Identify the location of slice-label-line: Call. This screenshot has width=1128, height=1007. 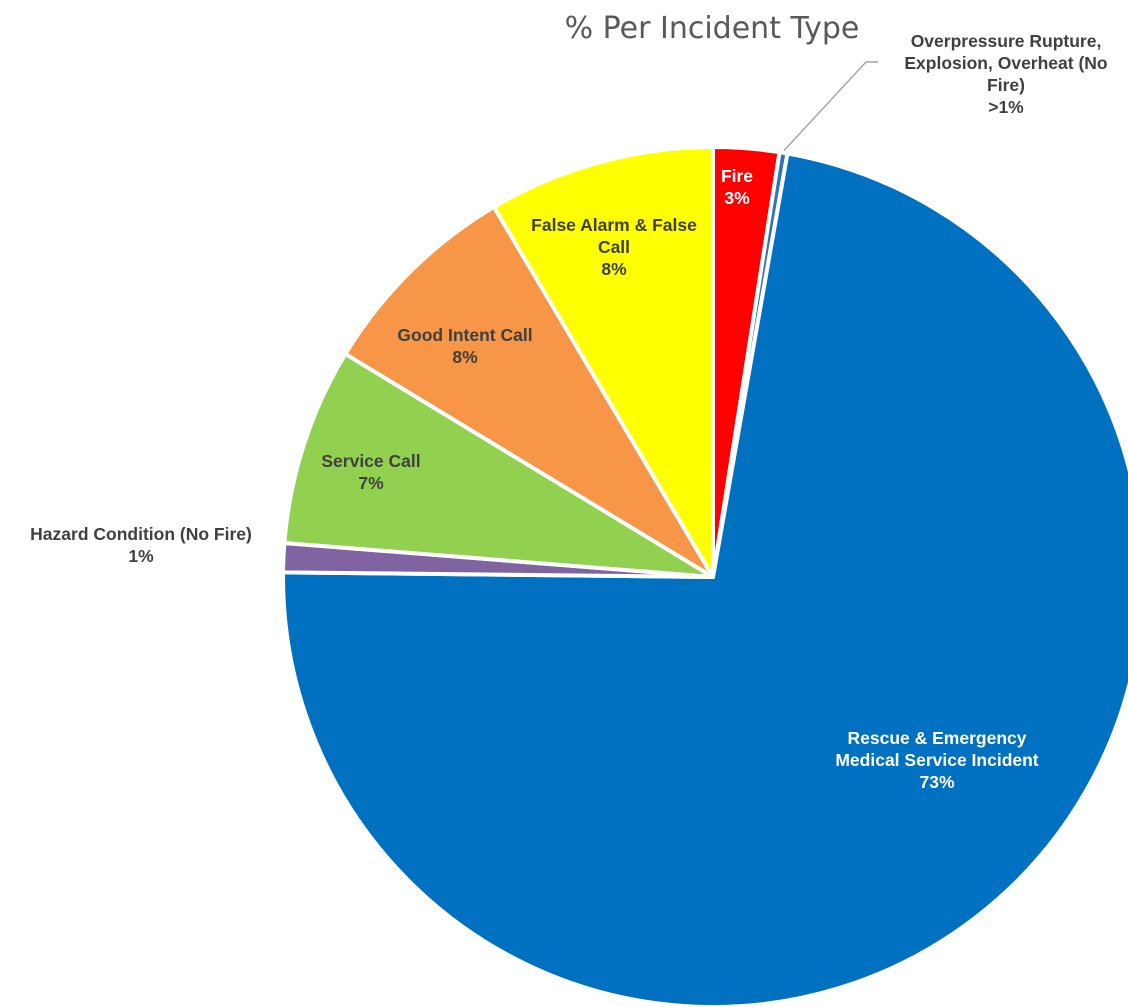
(614, 247).